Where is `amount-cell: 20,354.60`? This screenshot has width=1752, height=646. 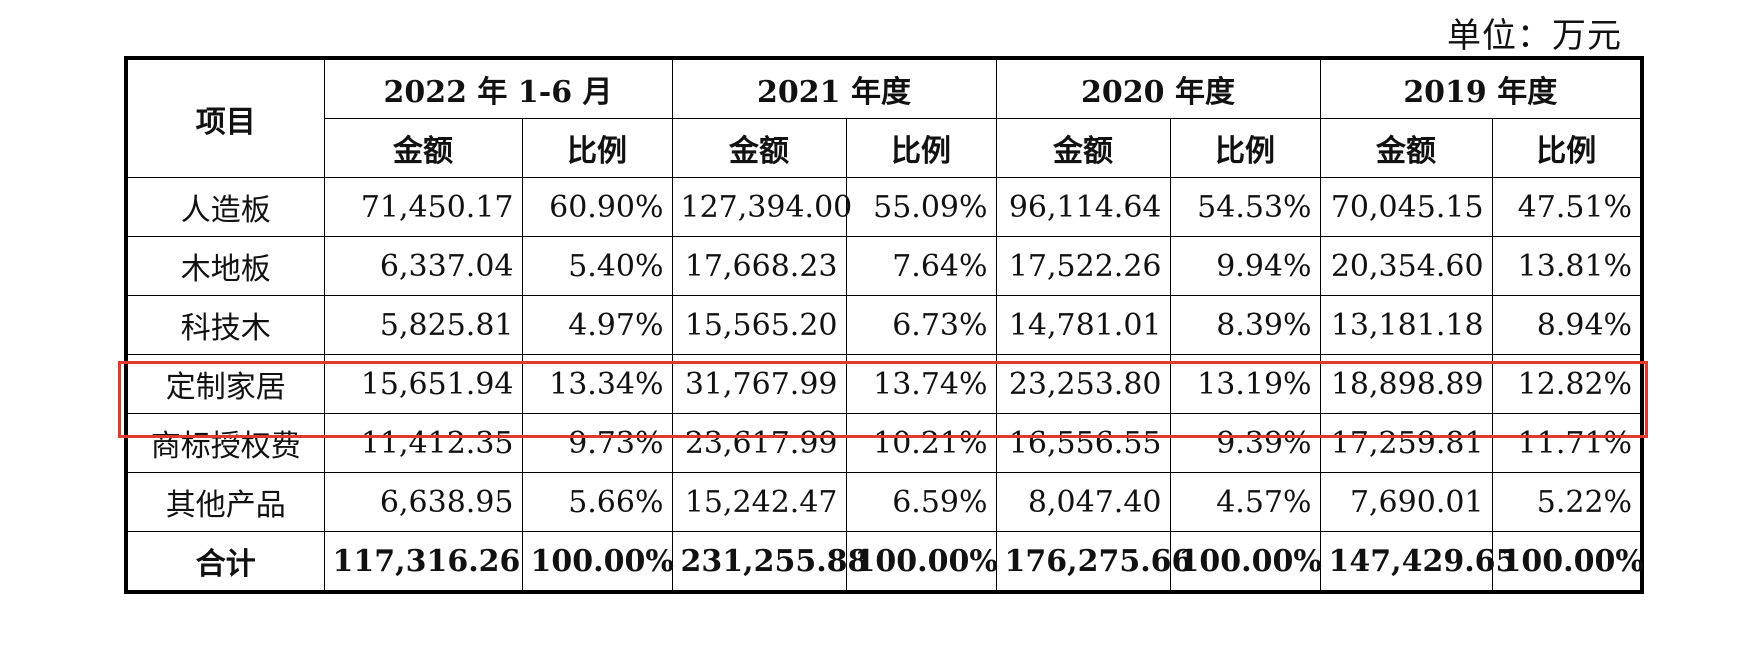 amount-cell: 20,354.60 is located at coordinates (1406, 266).